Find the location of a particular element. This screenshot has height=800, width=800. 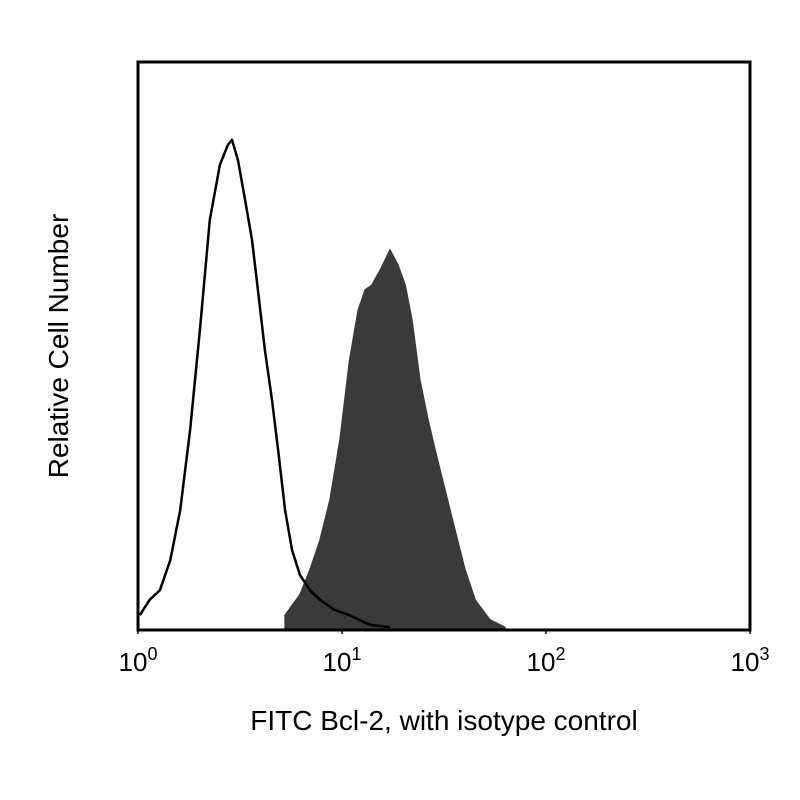

x-tick-label: 10³ is located at coordinates (750, 660).